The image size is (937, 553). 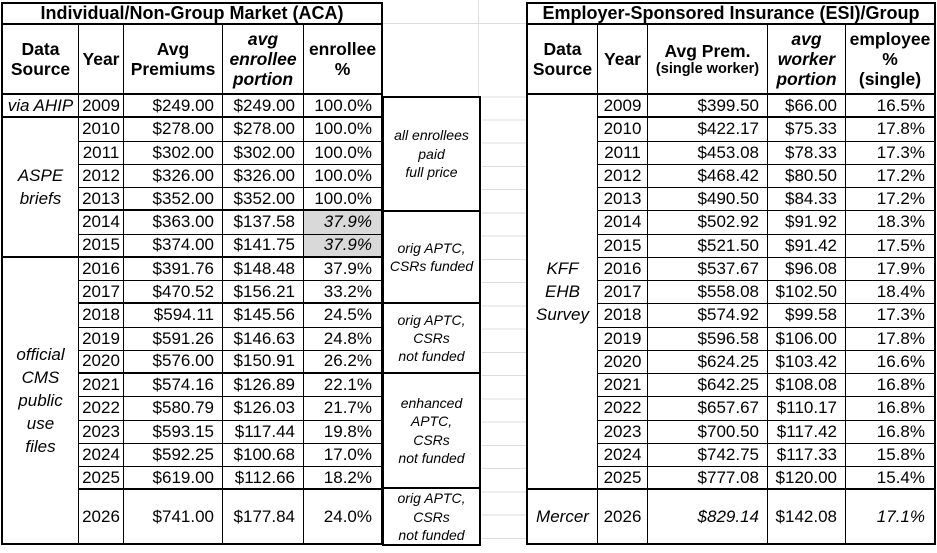 What do you see at coordinates (807, 176) in the screenshot?
I see `portion-cell: $80.50` at bounding box center [807, 176].